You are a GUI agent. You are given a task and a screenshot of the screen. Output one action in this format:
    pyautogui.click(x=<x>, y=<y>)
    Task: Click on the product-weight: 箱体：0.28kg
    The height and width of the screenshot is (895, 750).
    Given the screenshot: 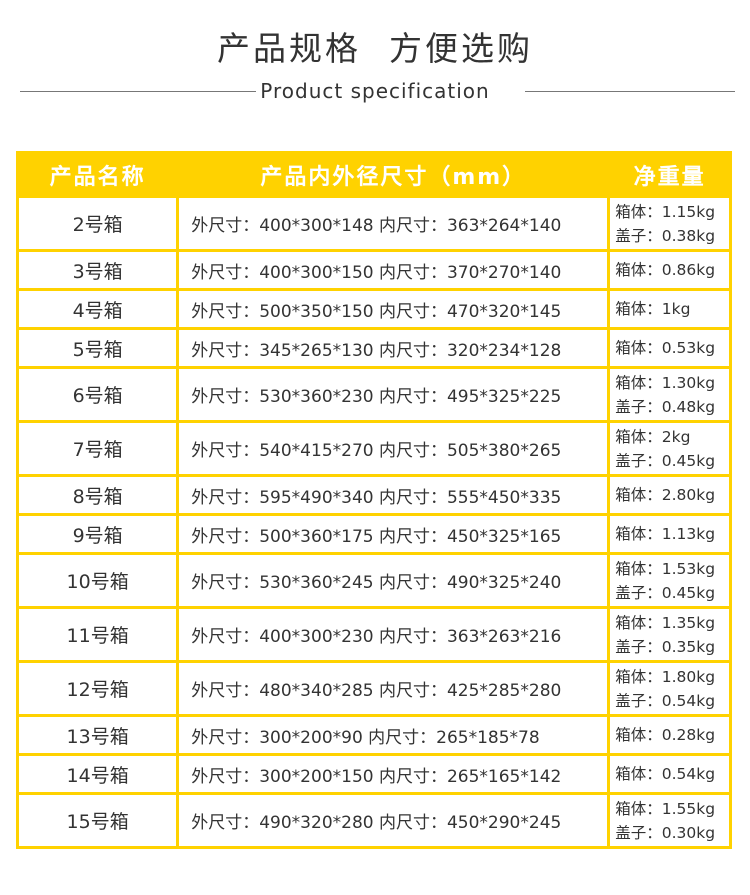 What is the action you would take?
    pyautogui.click(x=669, y=735)
    